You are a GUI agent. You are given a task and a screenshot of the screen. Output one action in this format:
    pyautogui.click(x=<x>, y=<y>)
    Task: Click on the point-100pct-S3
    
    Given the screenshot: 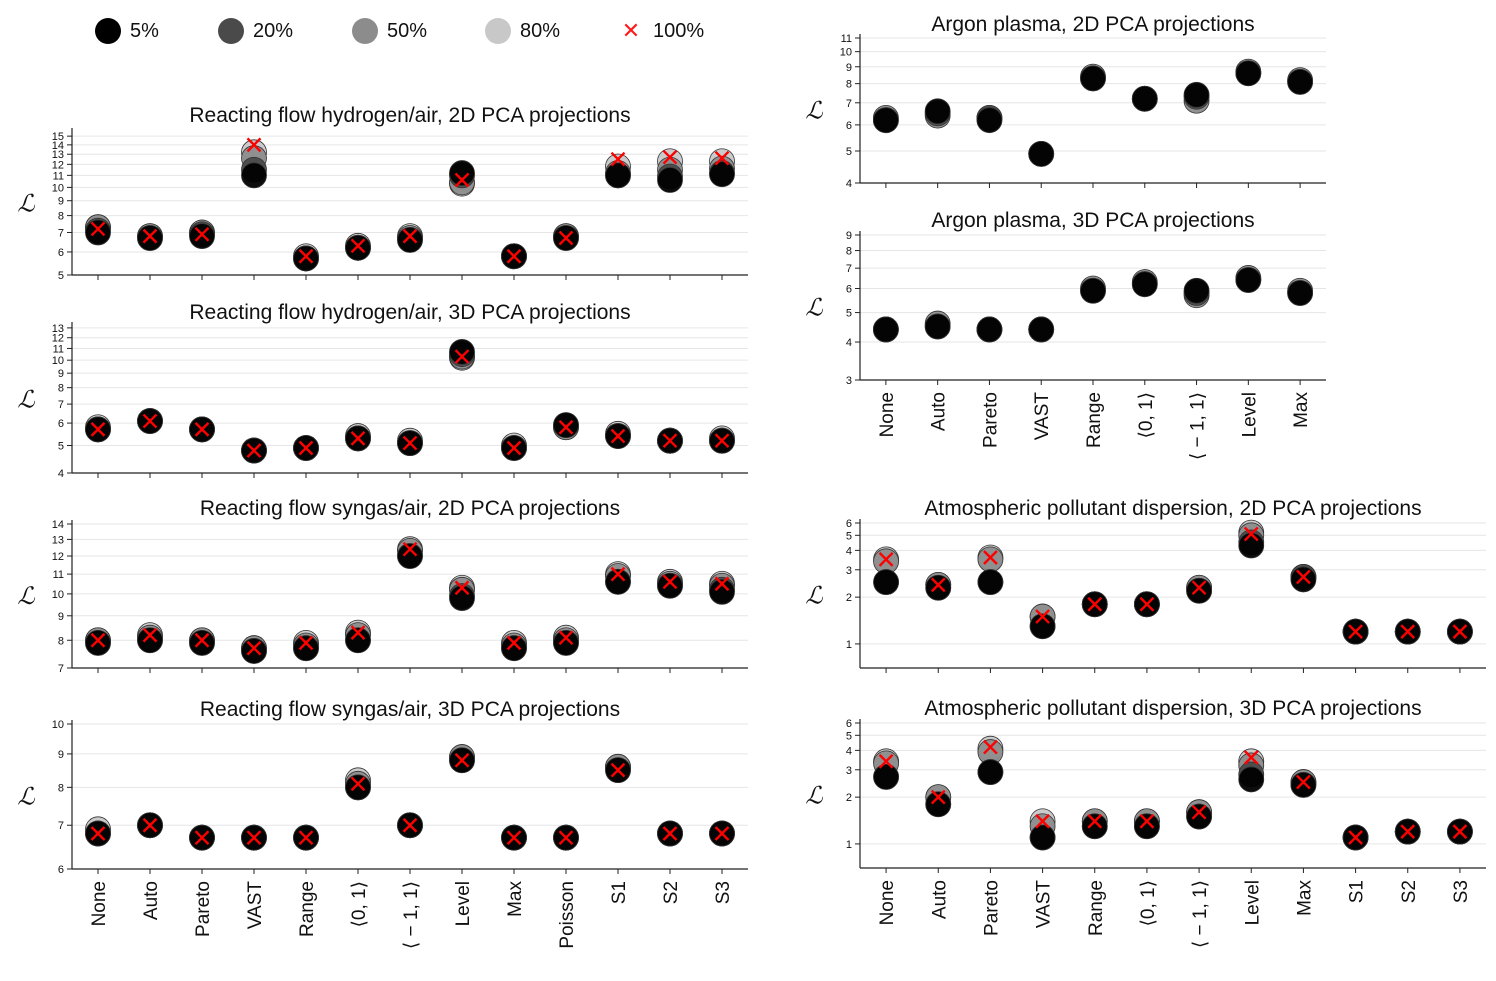 What is the action you would take?
    pyautogui.click(x=722, y=158)
    